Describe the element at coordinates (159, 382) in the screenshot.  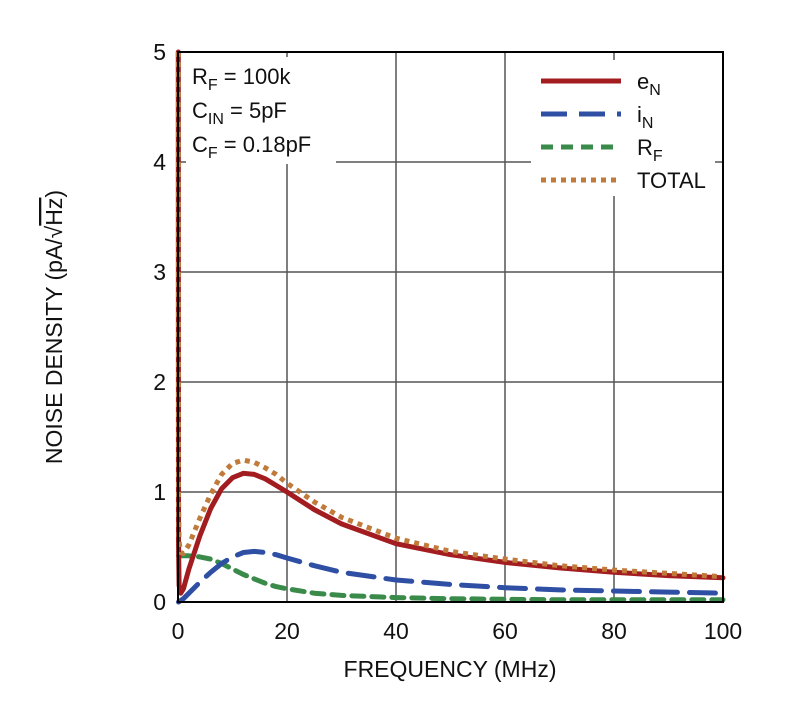
I see `y-tick-label: 2` at that location.